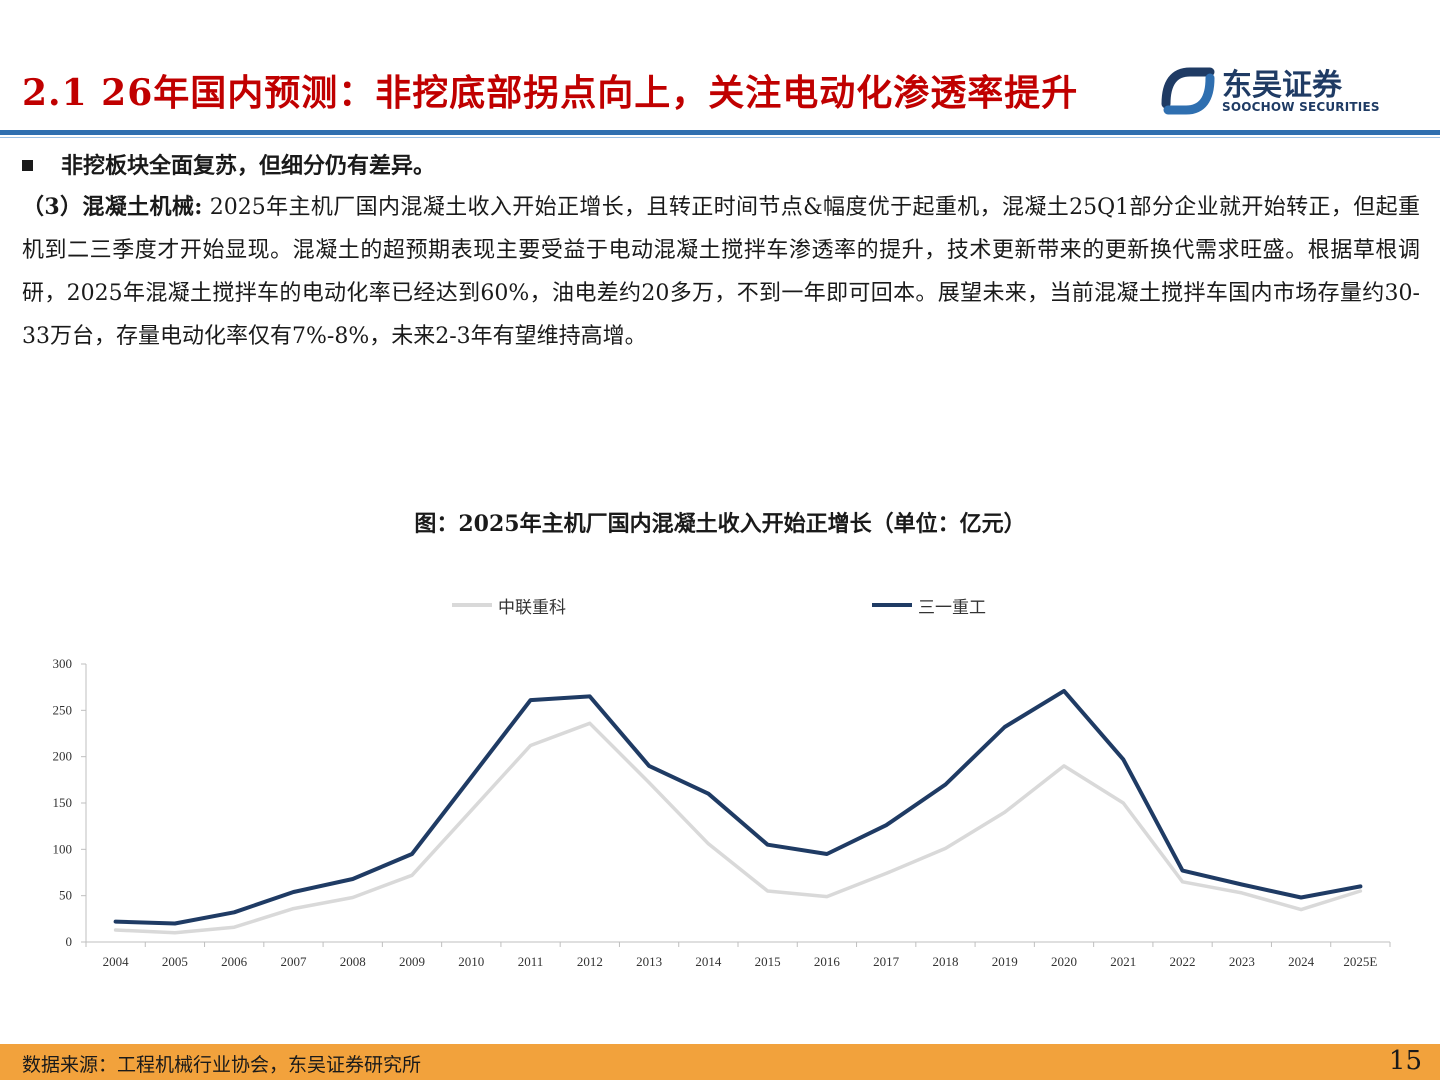 Image resolution: width=1440 pixels, height=1080 pixels. Describe the element at coordinates (1242, 961) in the screenshot. I see `x-tick-label: 2023` at that location.